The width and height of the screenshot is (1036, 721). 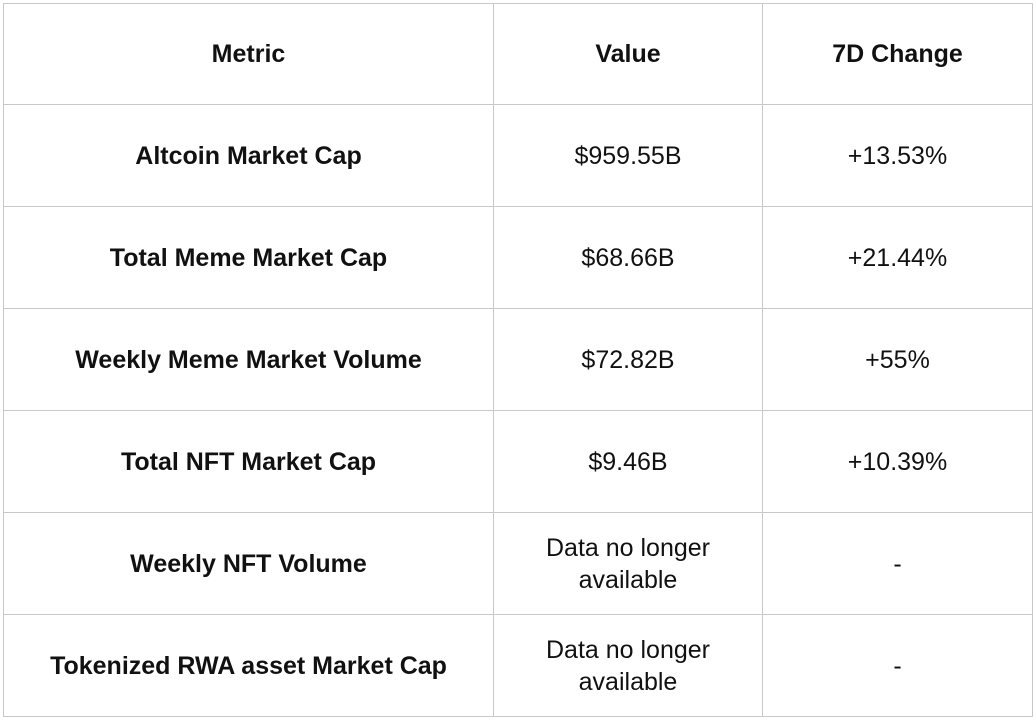 What do you see at coordinates (248, 563) in the screenshot?
I see `metric-cell: Weekly NFT Volume` at bounding box center [248, 563].